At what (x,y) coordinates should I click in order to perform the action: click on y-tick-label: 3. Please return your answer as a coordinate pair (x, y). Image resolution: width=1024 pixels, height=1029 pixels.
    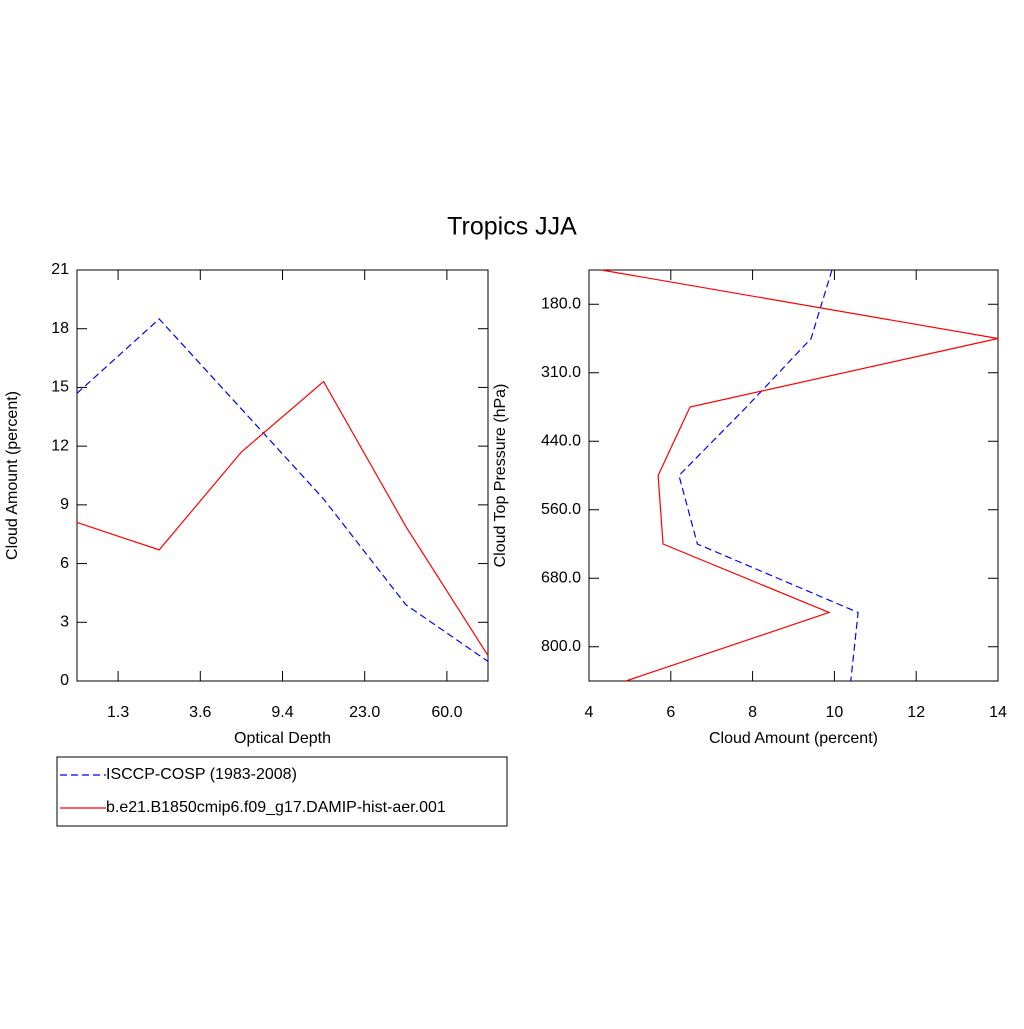
    Looking at the image, I should click on (64, 622).